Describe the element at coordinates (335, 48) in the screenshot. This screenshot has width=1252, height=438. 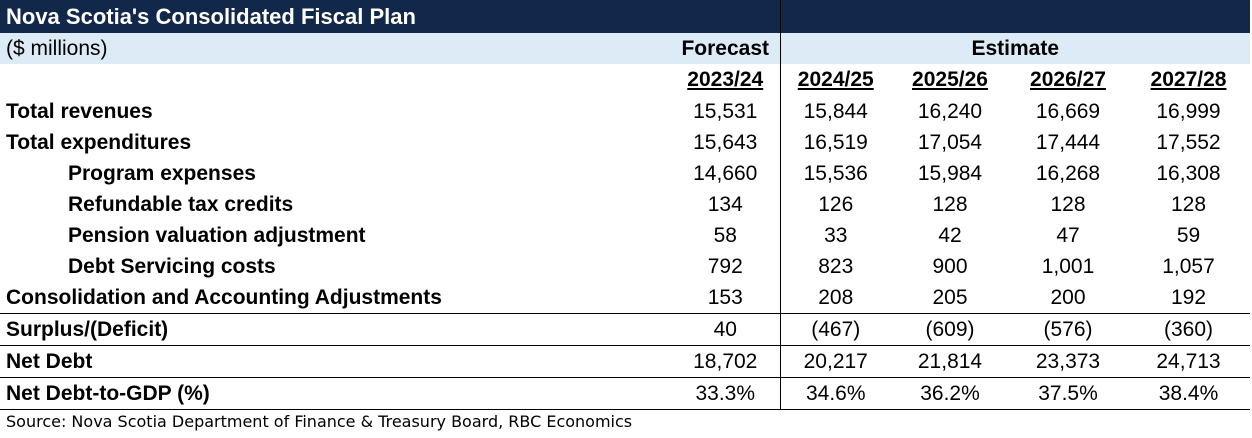
I see `units-label: ($ millions)` at that location.